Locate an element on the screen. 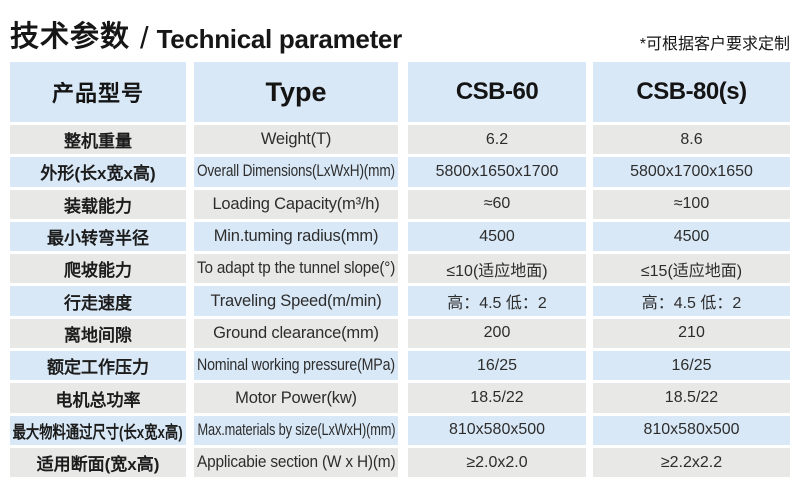 The image size is (800, 499). cell-value-csb60: ≥2.0x2.0 is located at coordinates (497, 462).